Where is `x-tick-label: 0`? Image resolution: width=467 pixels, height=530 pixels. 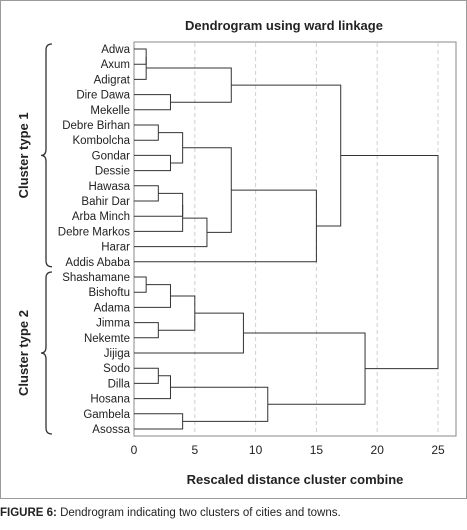 x-tick-label: 0 is located at coordinates (134, 450).